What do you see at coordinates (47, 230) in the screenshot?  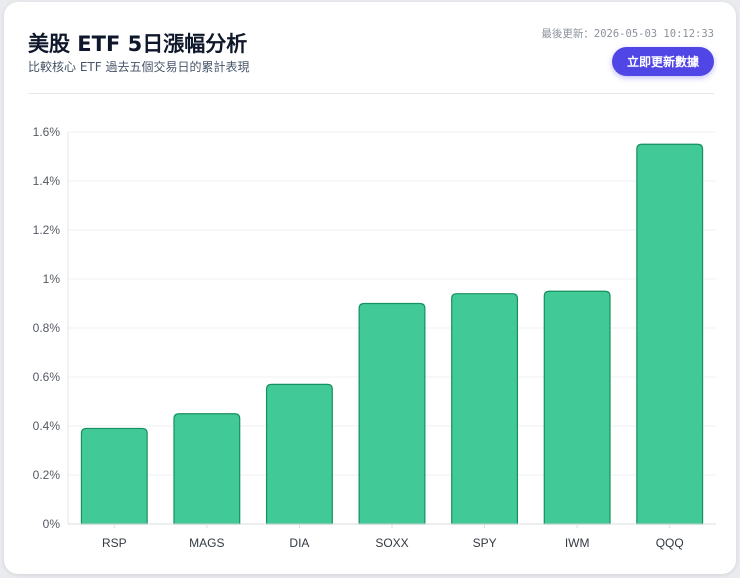 I see `y-tick-label: 1.2%` at bounding box center [47, 230].